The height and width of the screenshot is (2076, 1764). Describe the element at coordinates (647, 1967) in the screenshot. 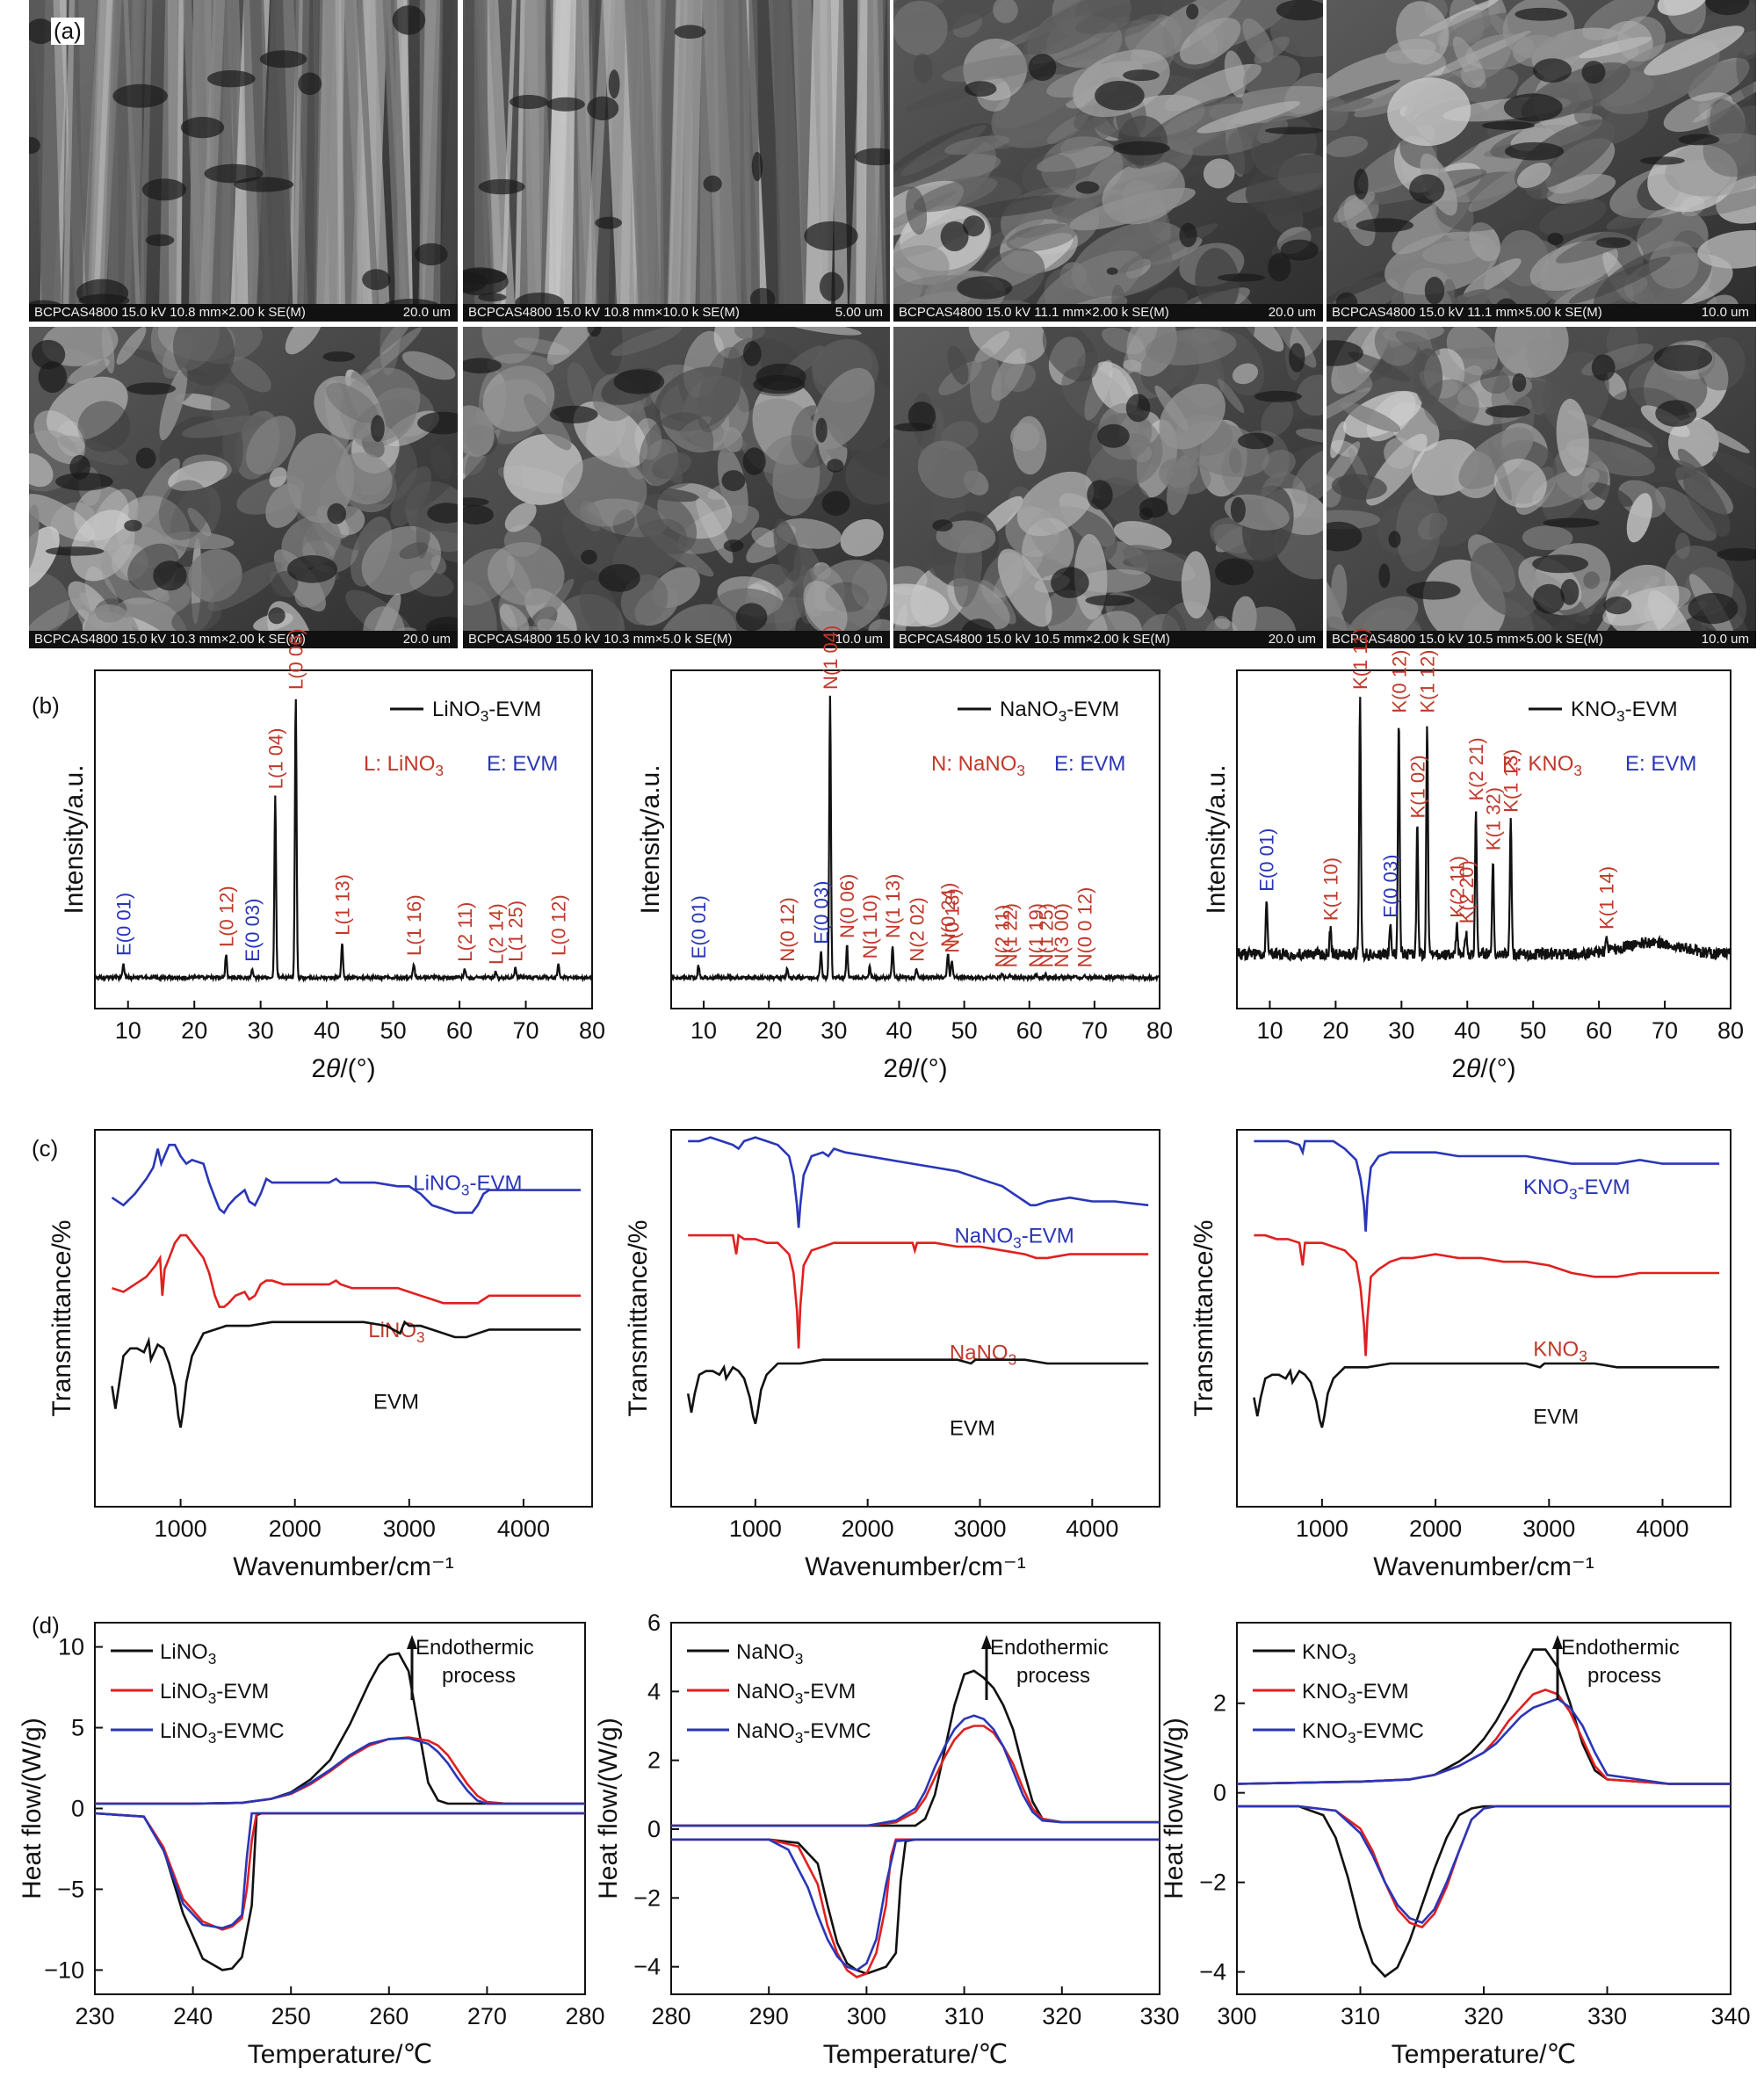

I see `y-tick-label: −4` at that location.